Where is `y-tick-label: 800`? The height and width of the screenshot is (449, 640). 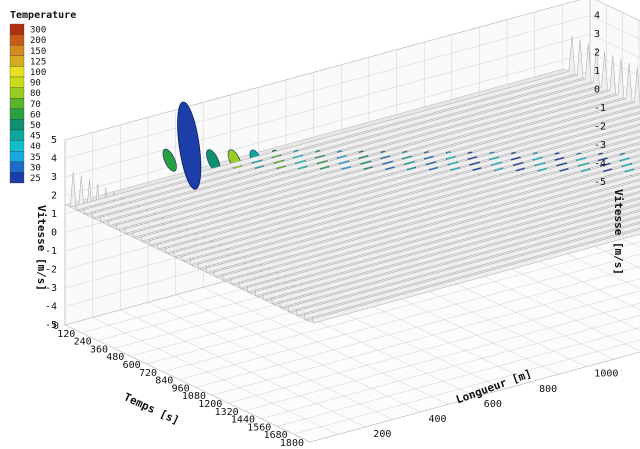 y-tick-label: 800 is located at coordinates (548, 389).